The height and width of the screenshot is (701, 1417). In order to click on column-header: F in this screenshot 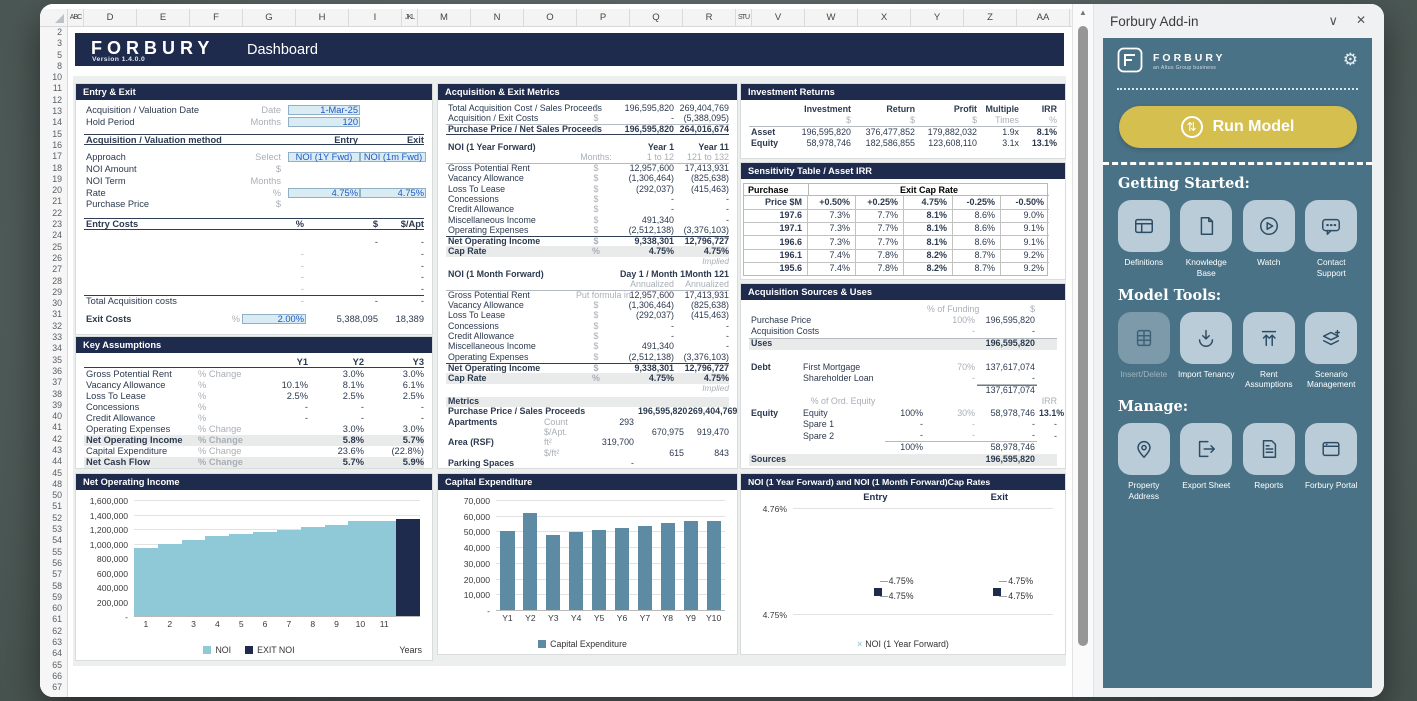, I will do `click(216, 17)`.